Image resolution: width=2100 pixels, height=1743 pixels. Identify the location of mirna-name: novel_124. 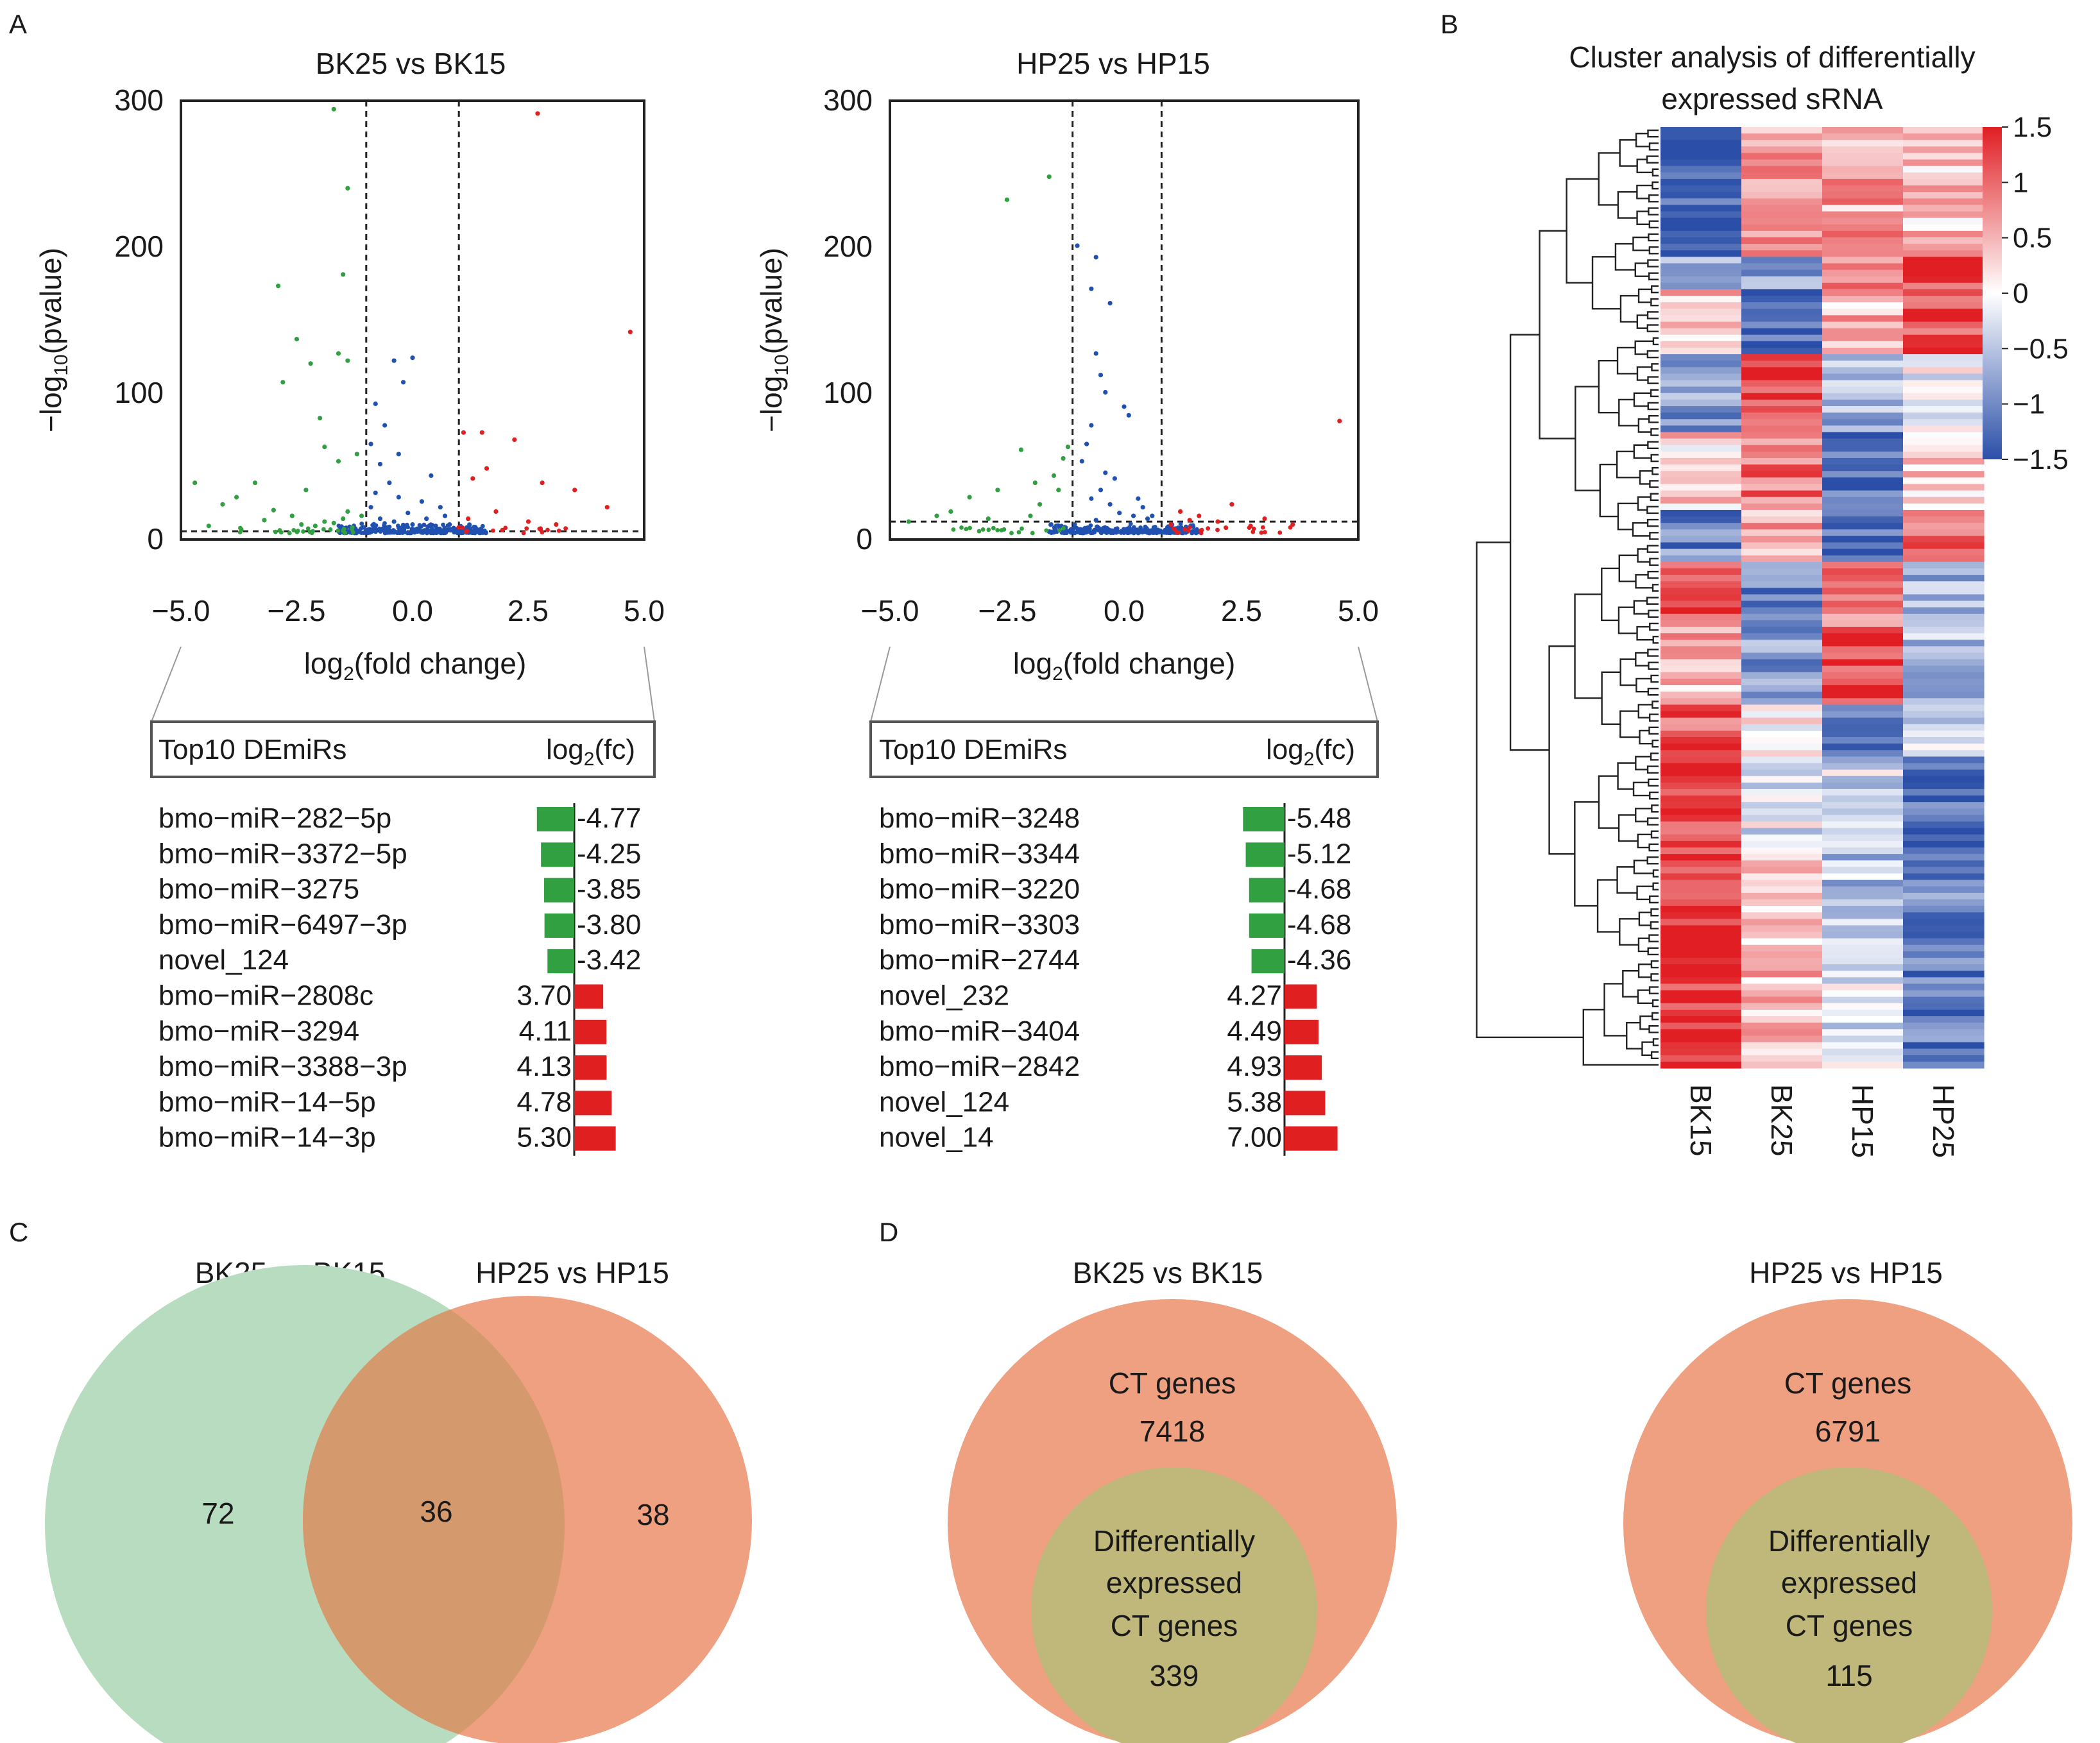
(223, 960).